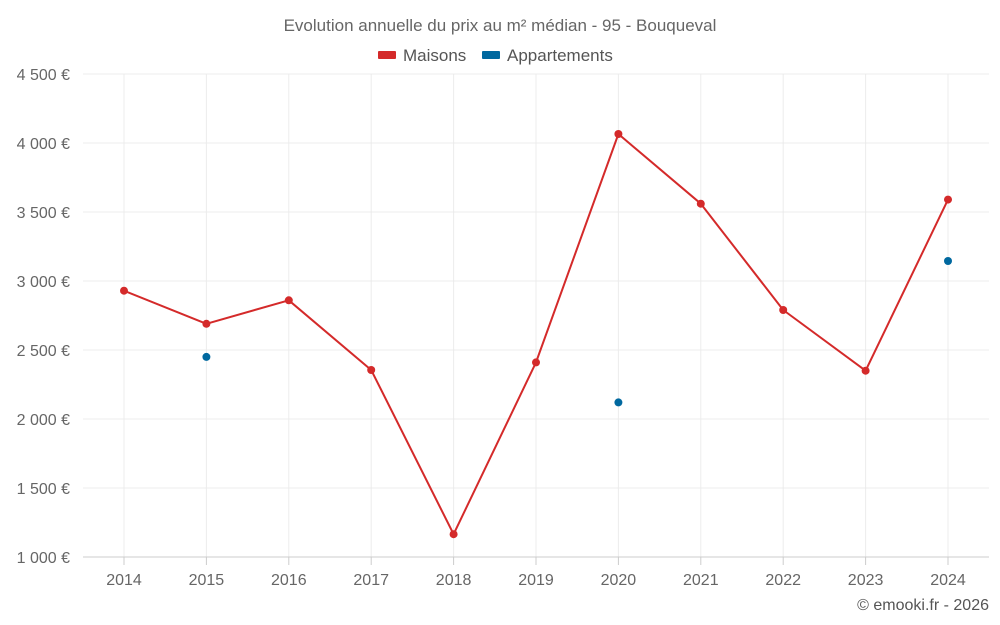 This screenshot has width=1000, height=625. I want to click on data-point-appartements-2020, so click(618, 402).